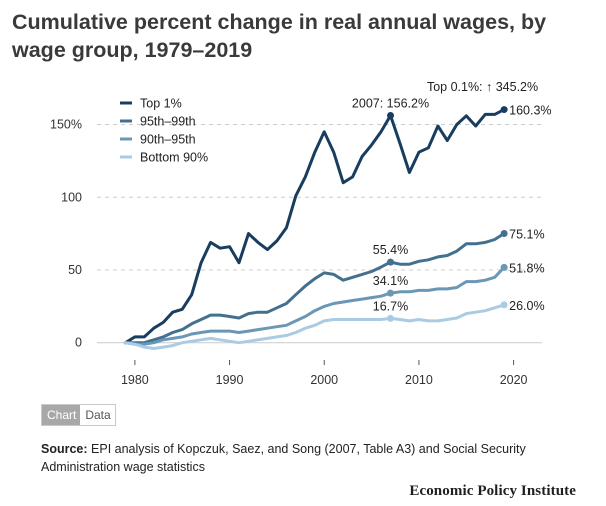 The height and width of the screenshot is (506, 606). I want to click on y-tick-label: 0, so click(78, 343).